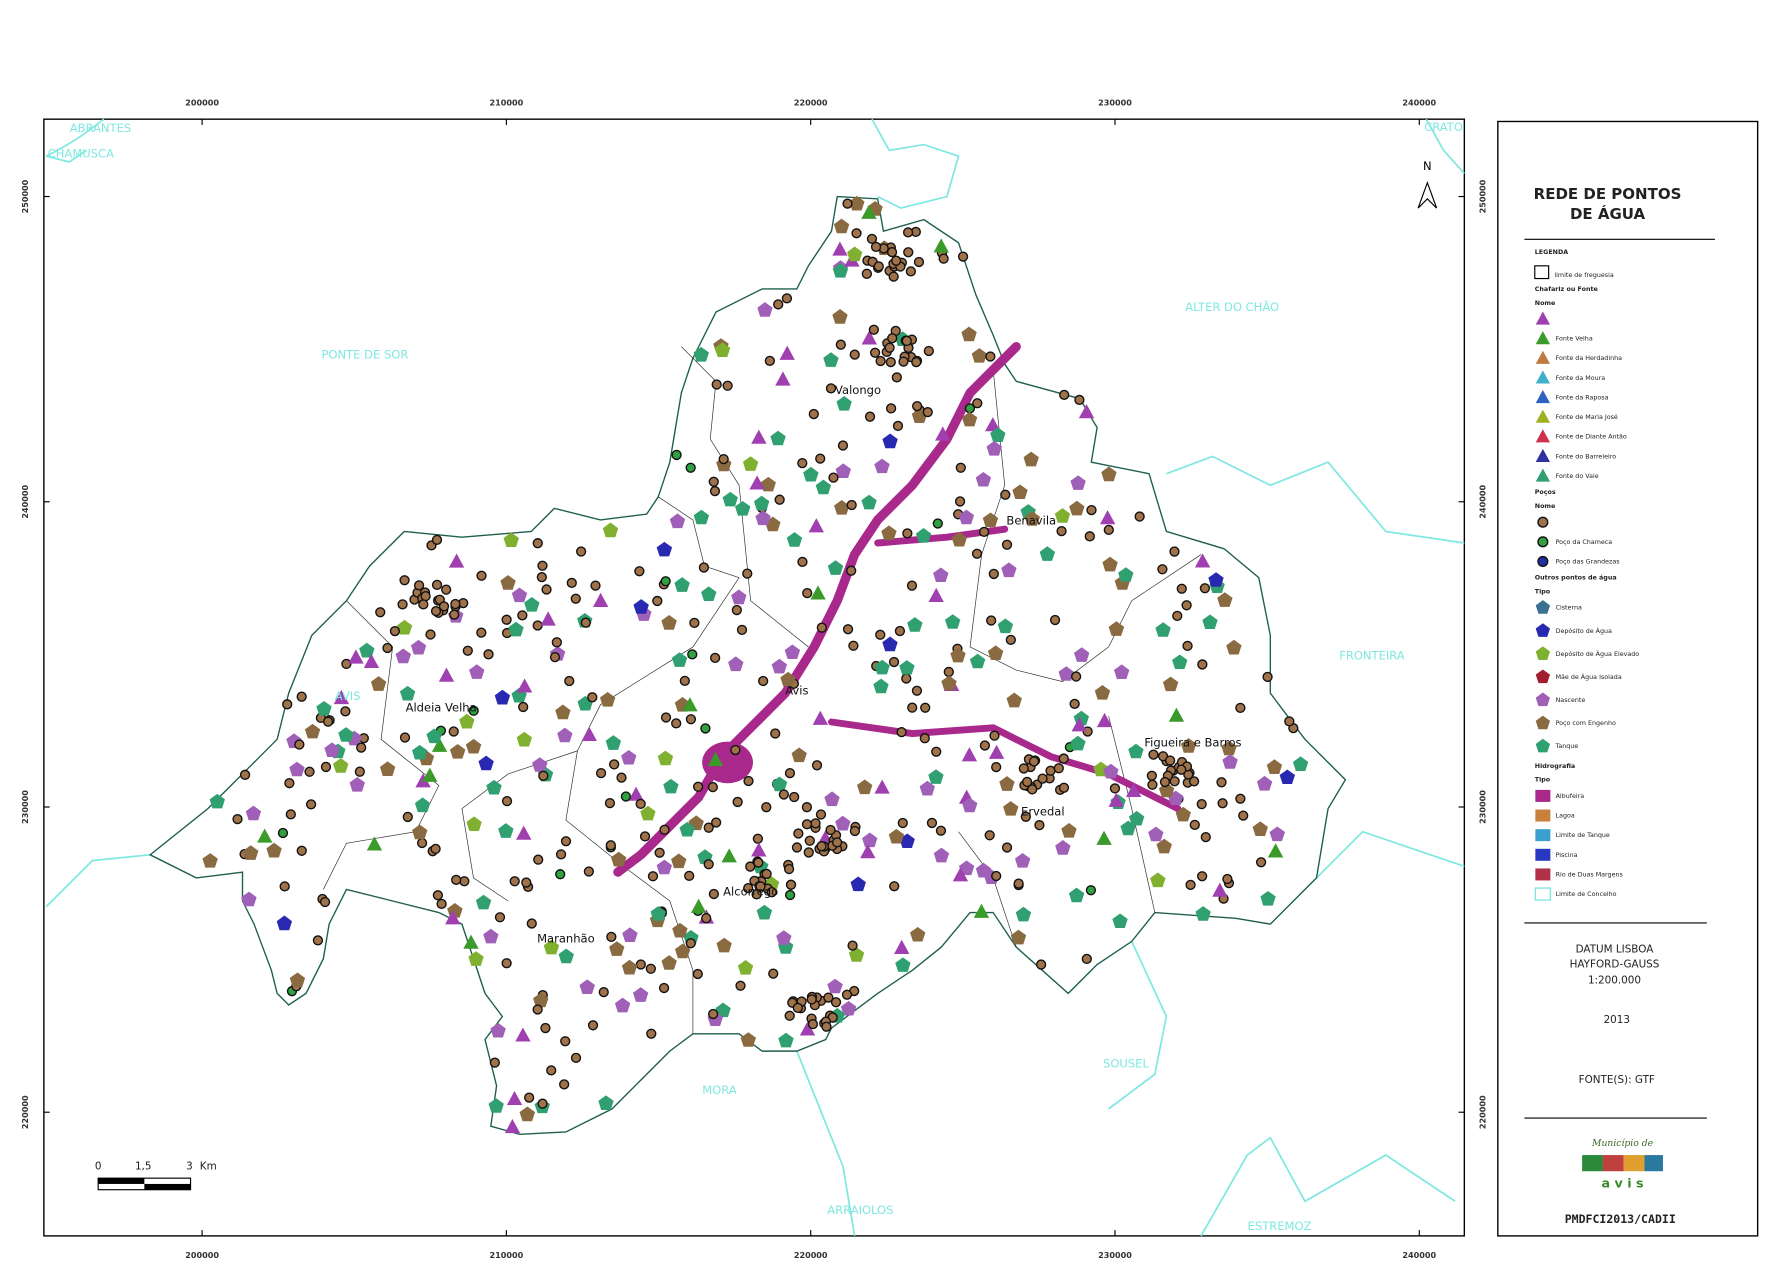  What do you see at coordinates (817, 609) in the screenshot?
I see `reservoir-main` at bounding box center [817, 609].